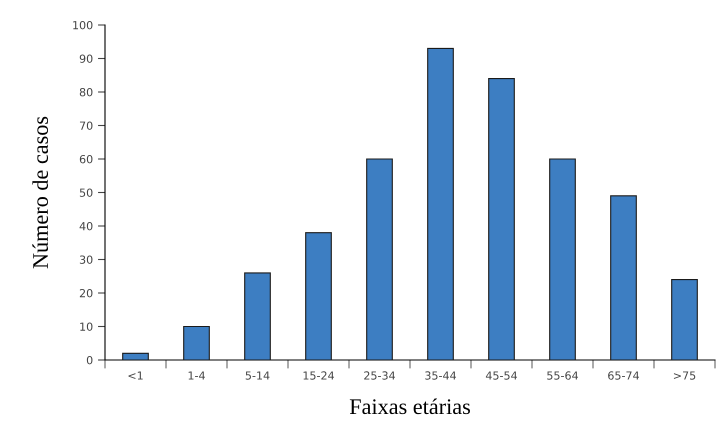  What do you see at coordinates (380, 375) in the screenshot?
I see `x-tick-label: 25-34` at bounding box center [380, 375].